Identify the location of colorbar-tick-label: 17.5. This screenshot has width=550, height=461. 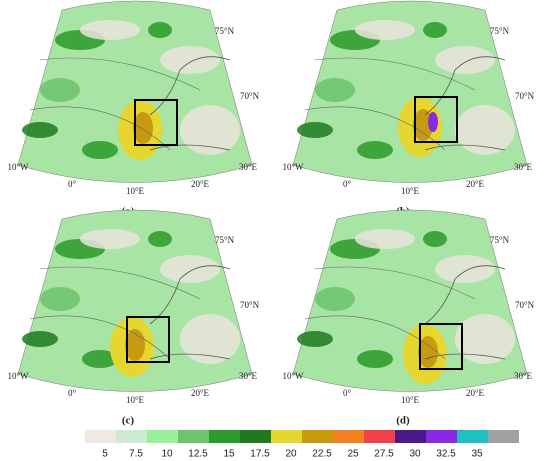
(260, 454).